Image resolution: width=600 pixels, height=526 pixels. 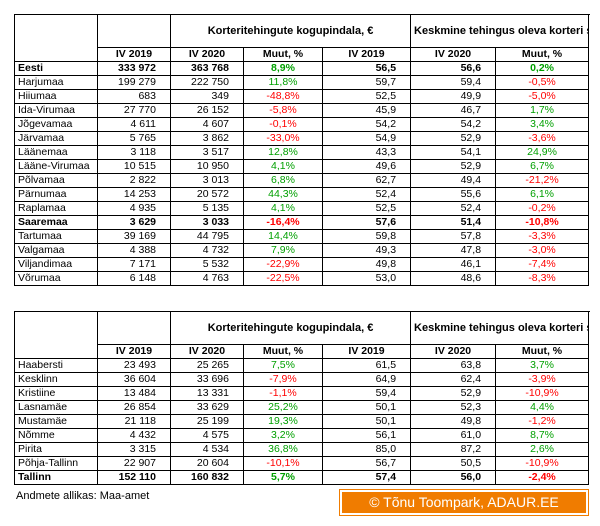 What do you see at coordinates (453, 68) in the screenshot?
I see `cell: 56,6` at bounding box center [453, 68].